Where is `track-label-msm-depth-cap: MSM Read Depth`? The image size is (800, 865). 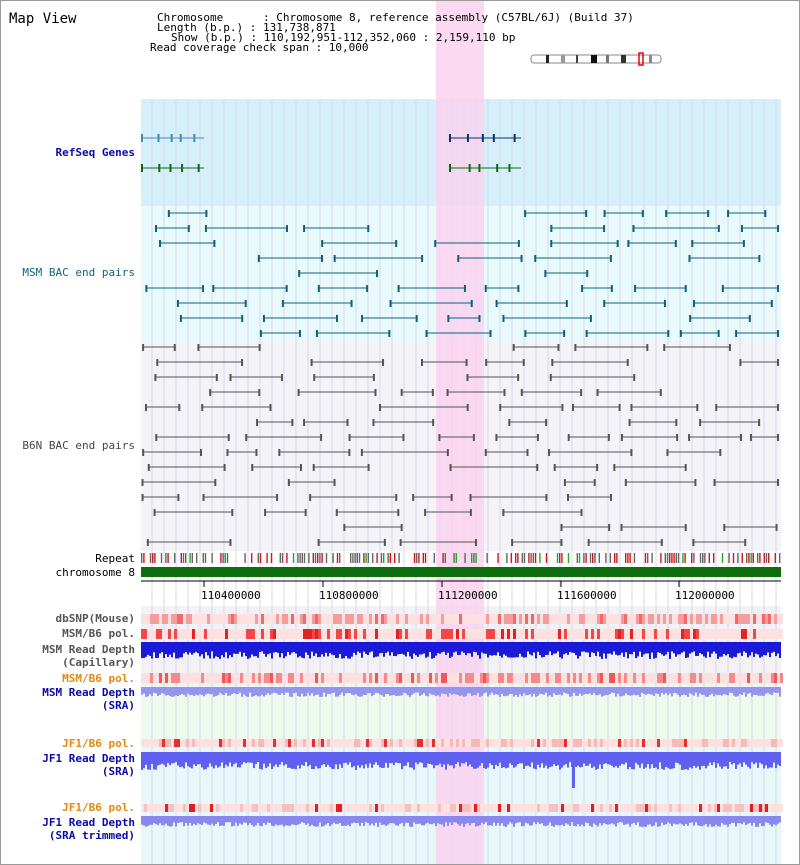 track-label-msm-depth-cap: MSM Read Depth is located at coordinates (88, 649).